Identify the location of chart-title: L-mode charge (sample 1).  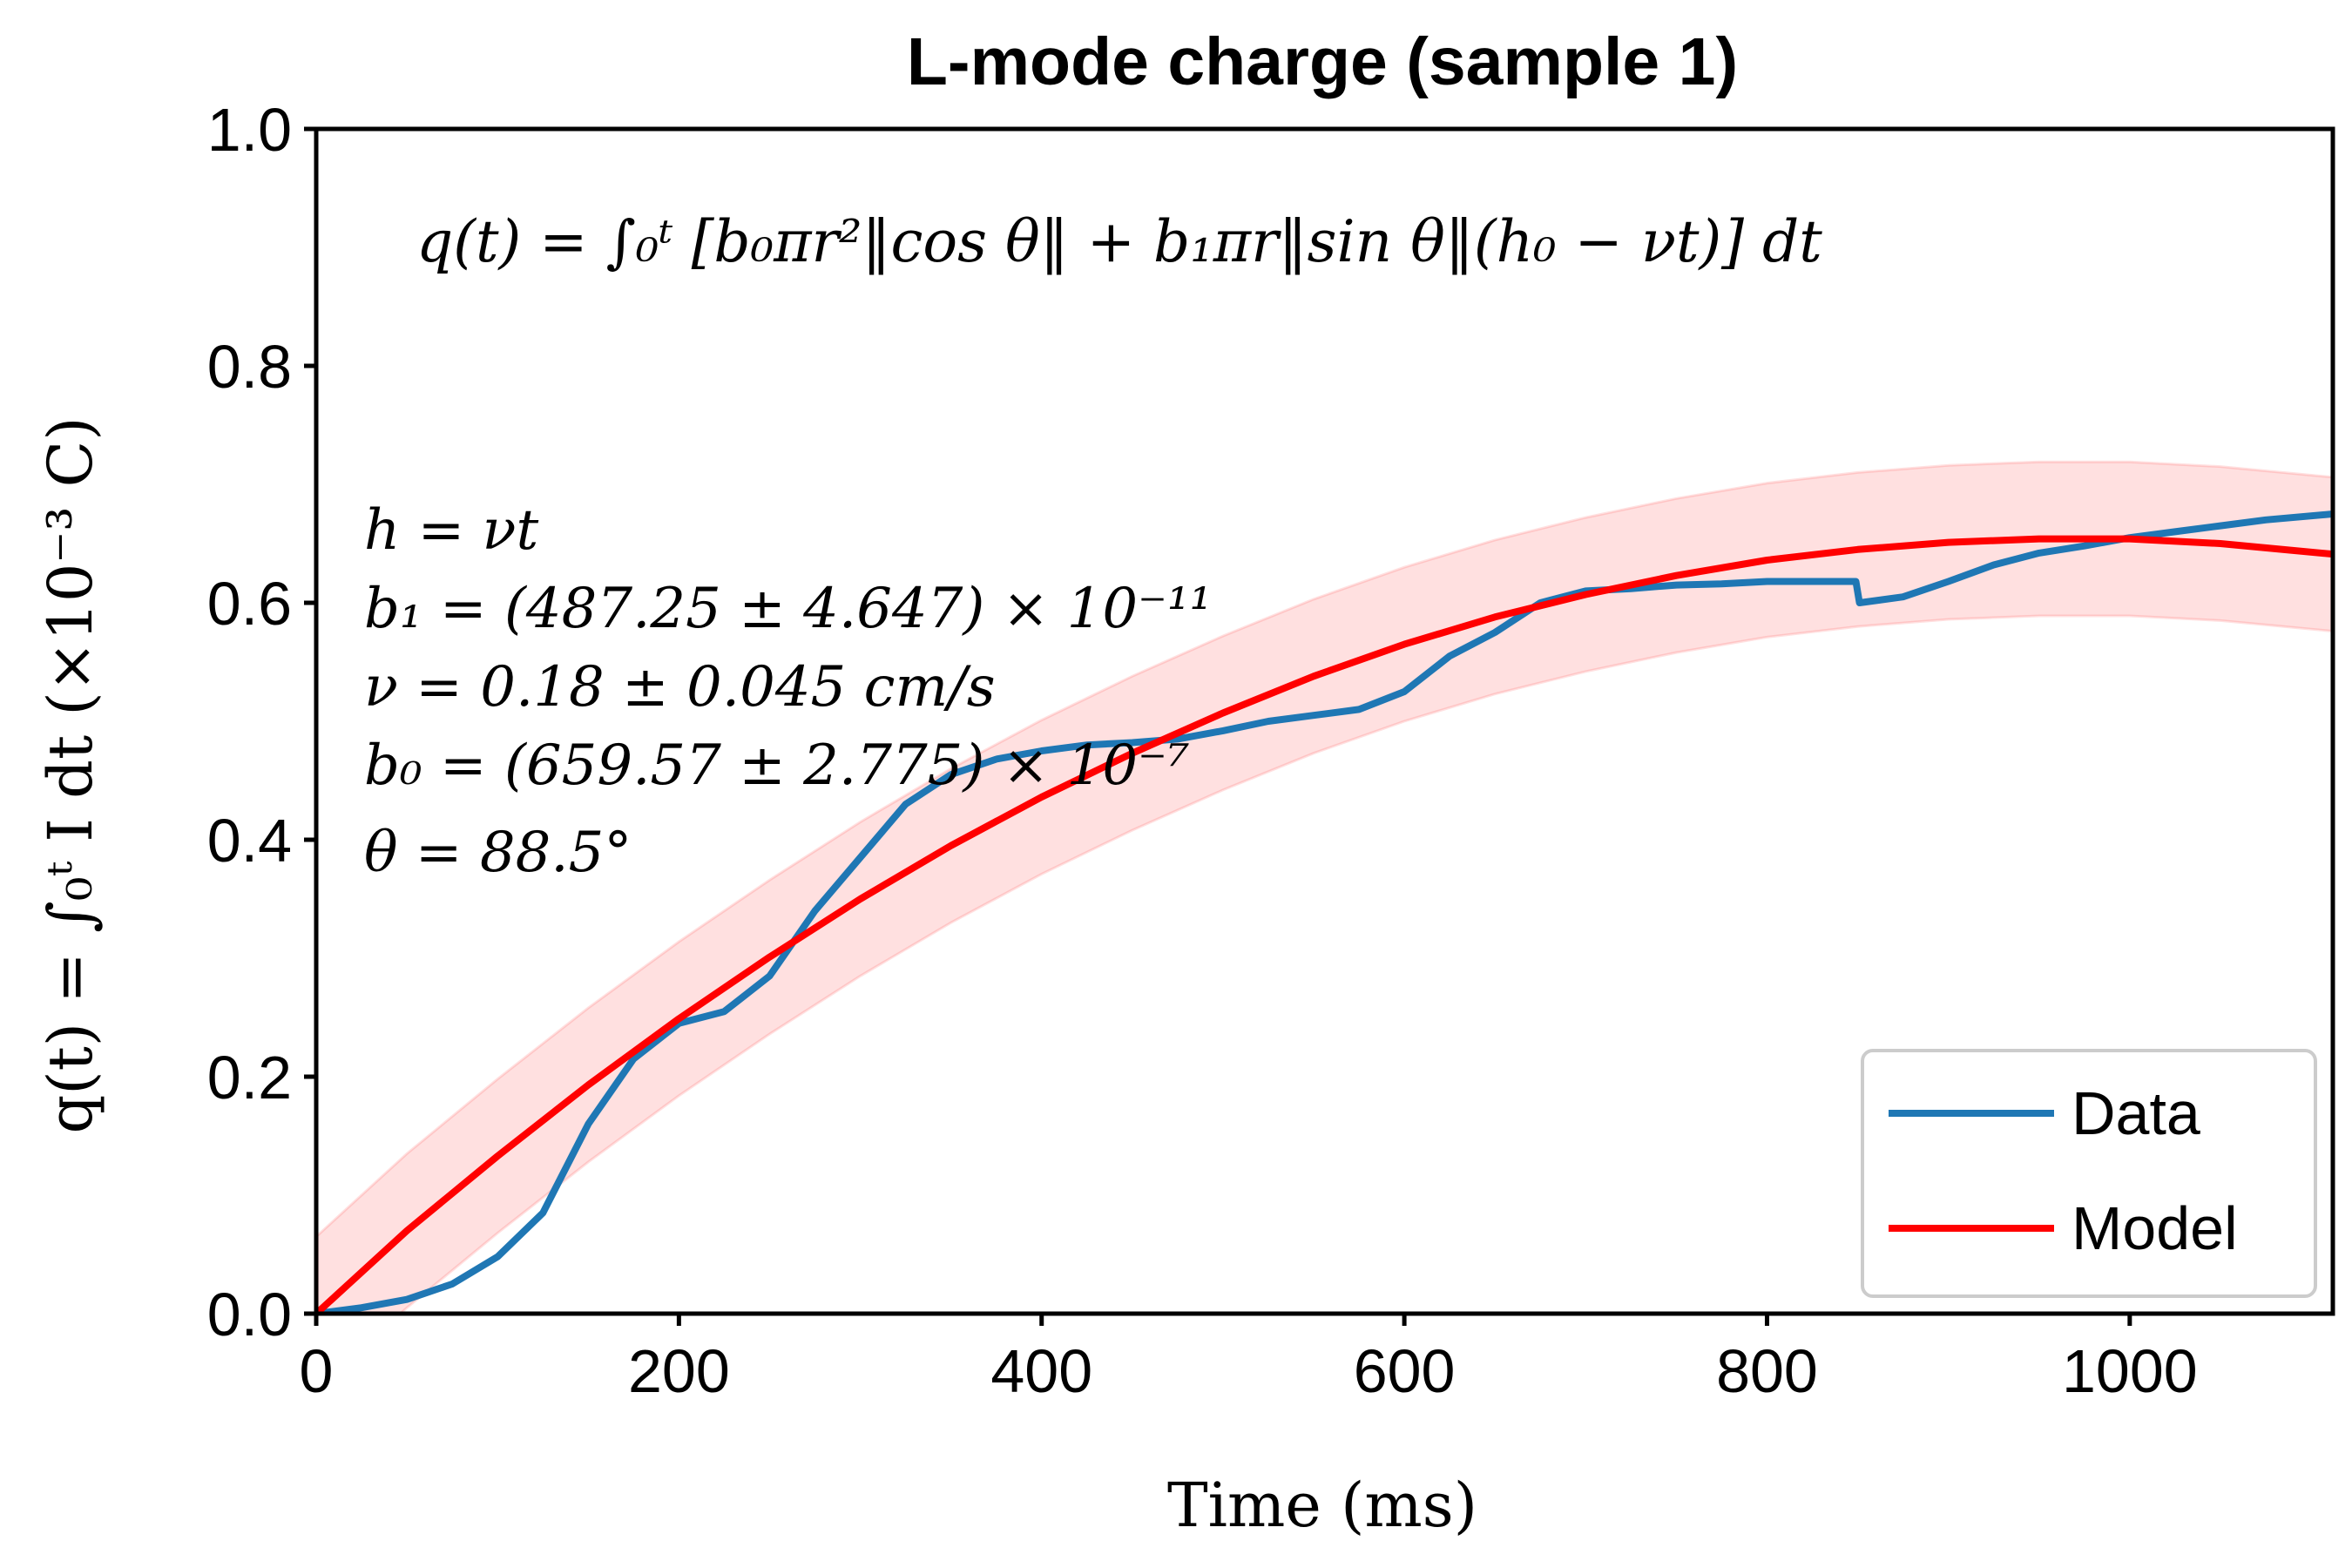
(1322, 61).